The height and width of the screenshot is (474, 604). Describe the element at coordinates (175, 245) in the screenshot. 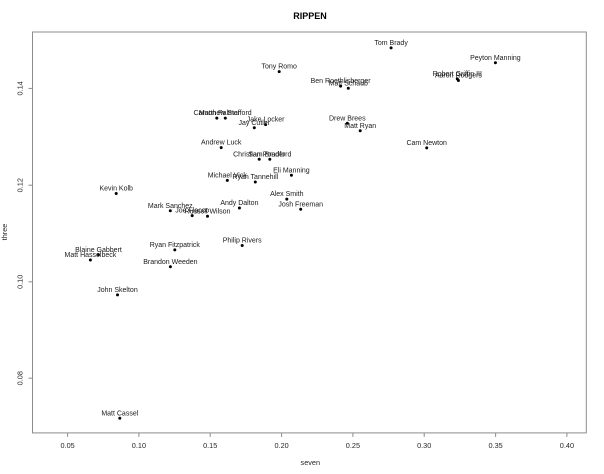

I see `svg-text: Ryan Fitzpatrick` at that location.